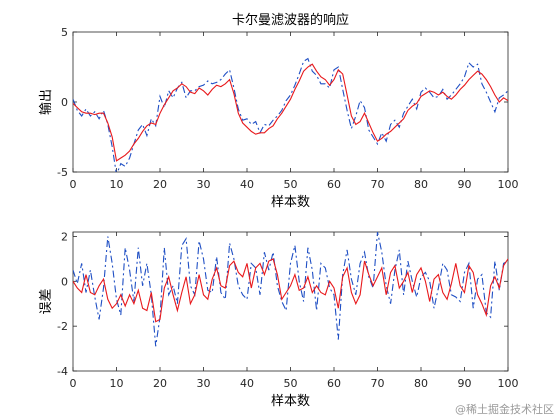  I want to click on y-tick-label: 5, so click(64, 32).